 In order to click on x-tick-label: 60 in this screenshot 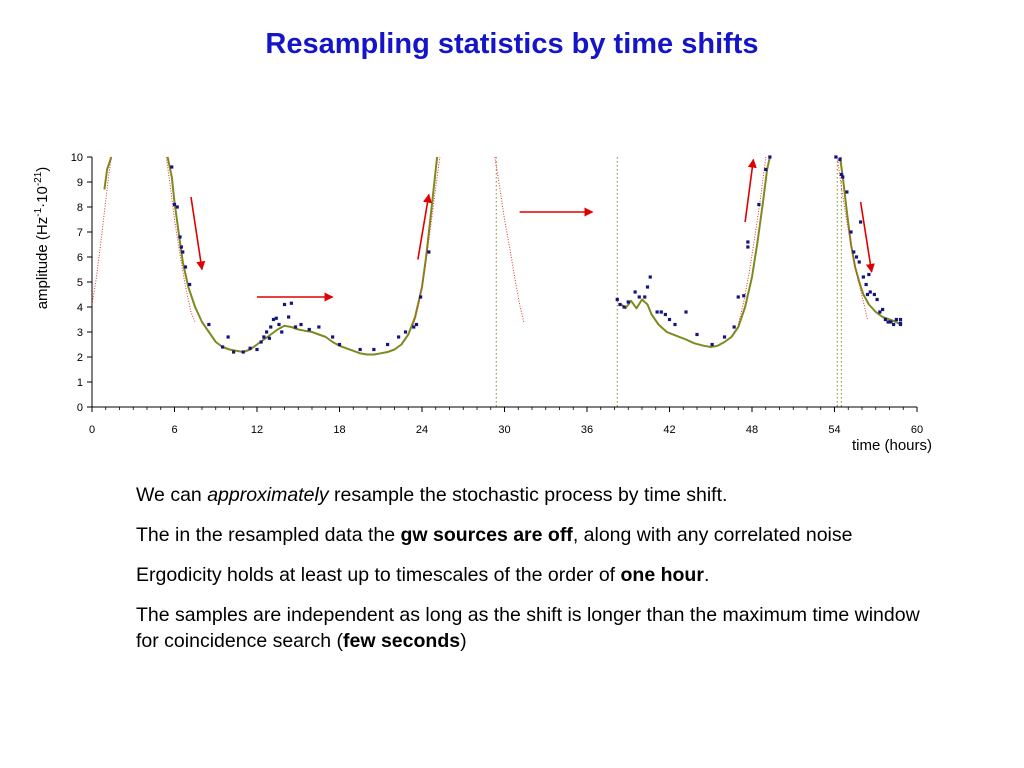, I will do `click(917, 430)`.